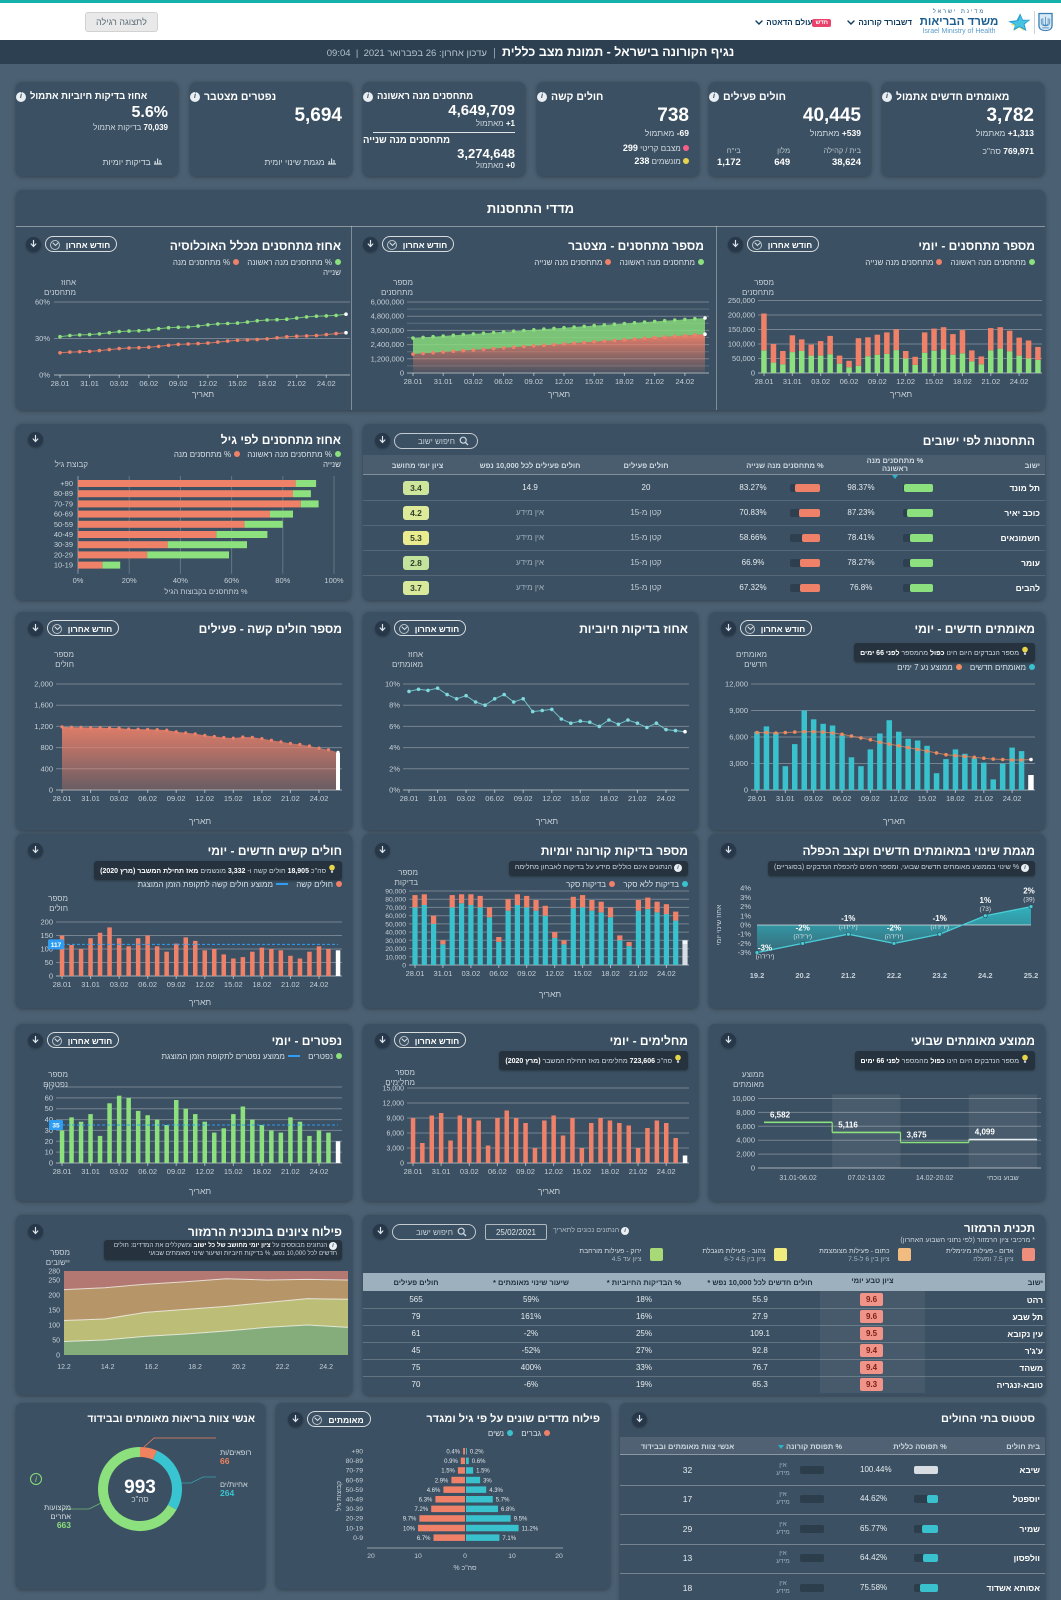 Image resolution: width=1061 pixels, height=1600 pixels. What do you see at coordinates (355, 1500) in the screenshot?
I see `svg-text: 40-49` at bounding box center [355, 1500].